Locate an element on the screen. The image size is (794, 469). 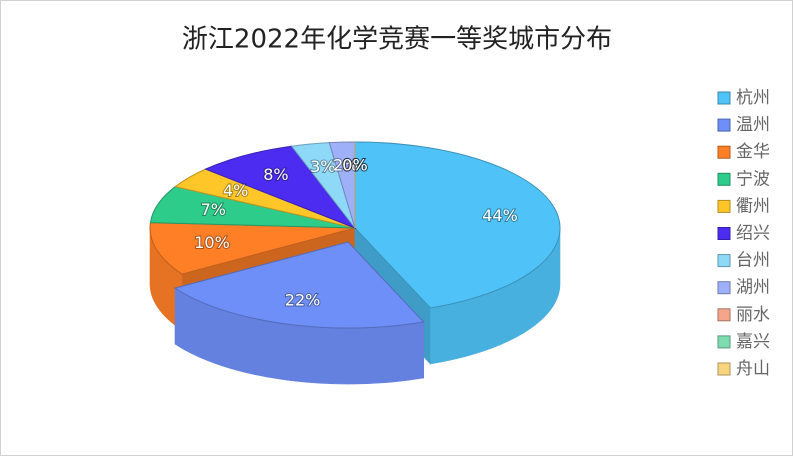
legend-text: 衢州 is located at coordinates (753, 205).